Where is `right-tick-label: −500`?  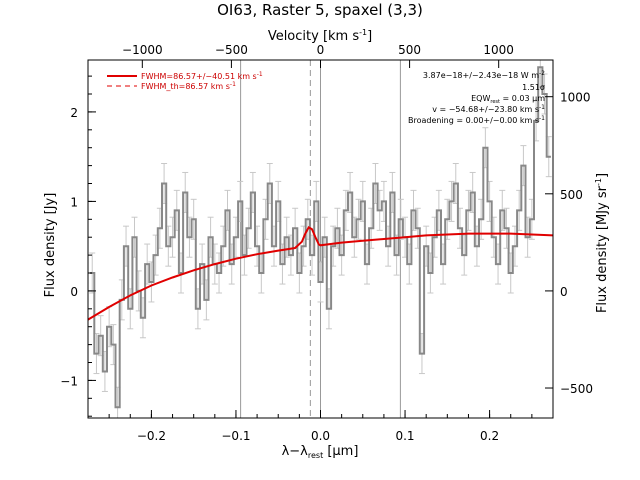
right-tick-label: −500 is located at coordinates (576, 389).